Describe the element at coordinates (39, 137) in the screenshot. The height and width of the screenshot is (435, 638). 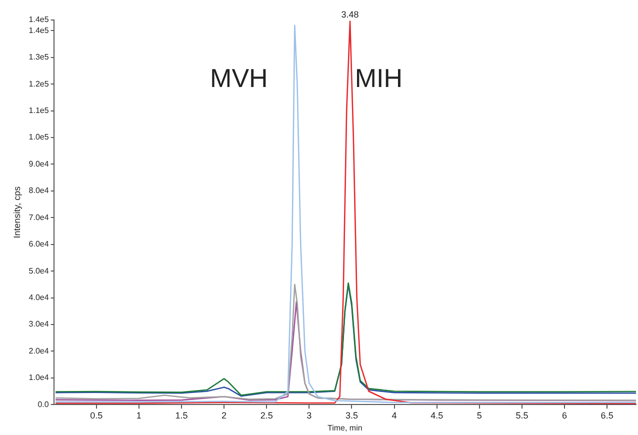
I see `y-tick-label: 1.0e5` at that location.